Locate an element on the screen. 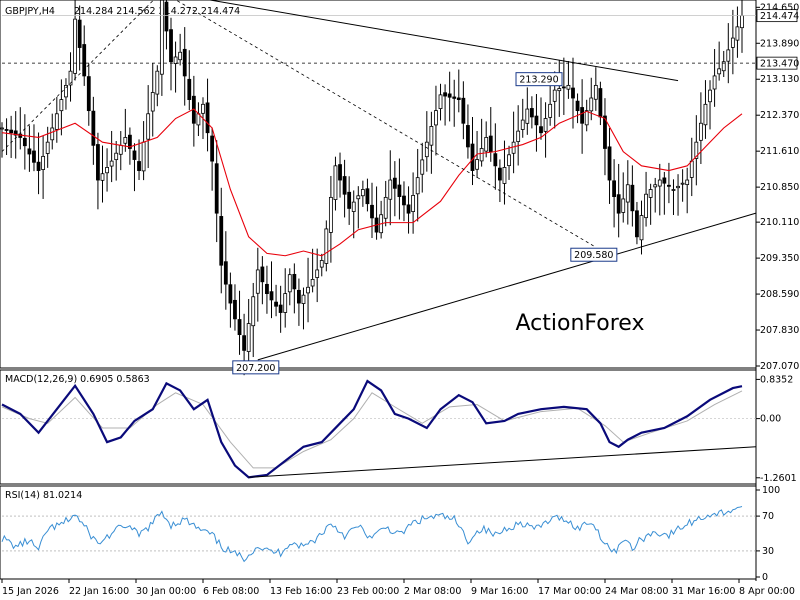 The height and width of the screenshot is (600, 800). second-low-label-box is located at coordinates (594, 254).